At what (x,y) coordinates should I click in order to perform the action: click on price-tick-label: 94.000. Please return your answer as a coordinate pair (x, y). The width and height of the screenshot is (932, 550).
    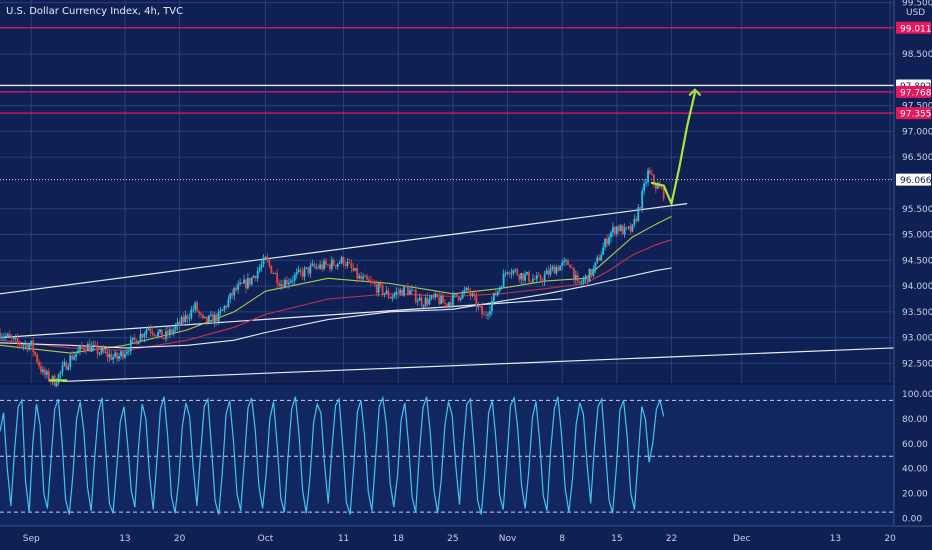
    Looking at the image, I should click on (917, 287).